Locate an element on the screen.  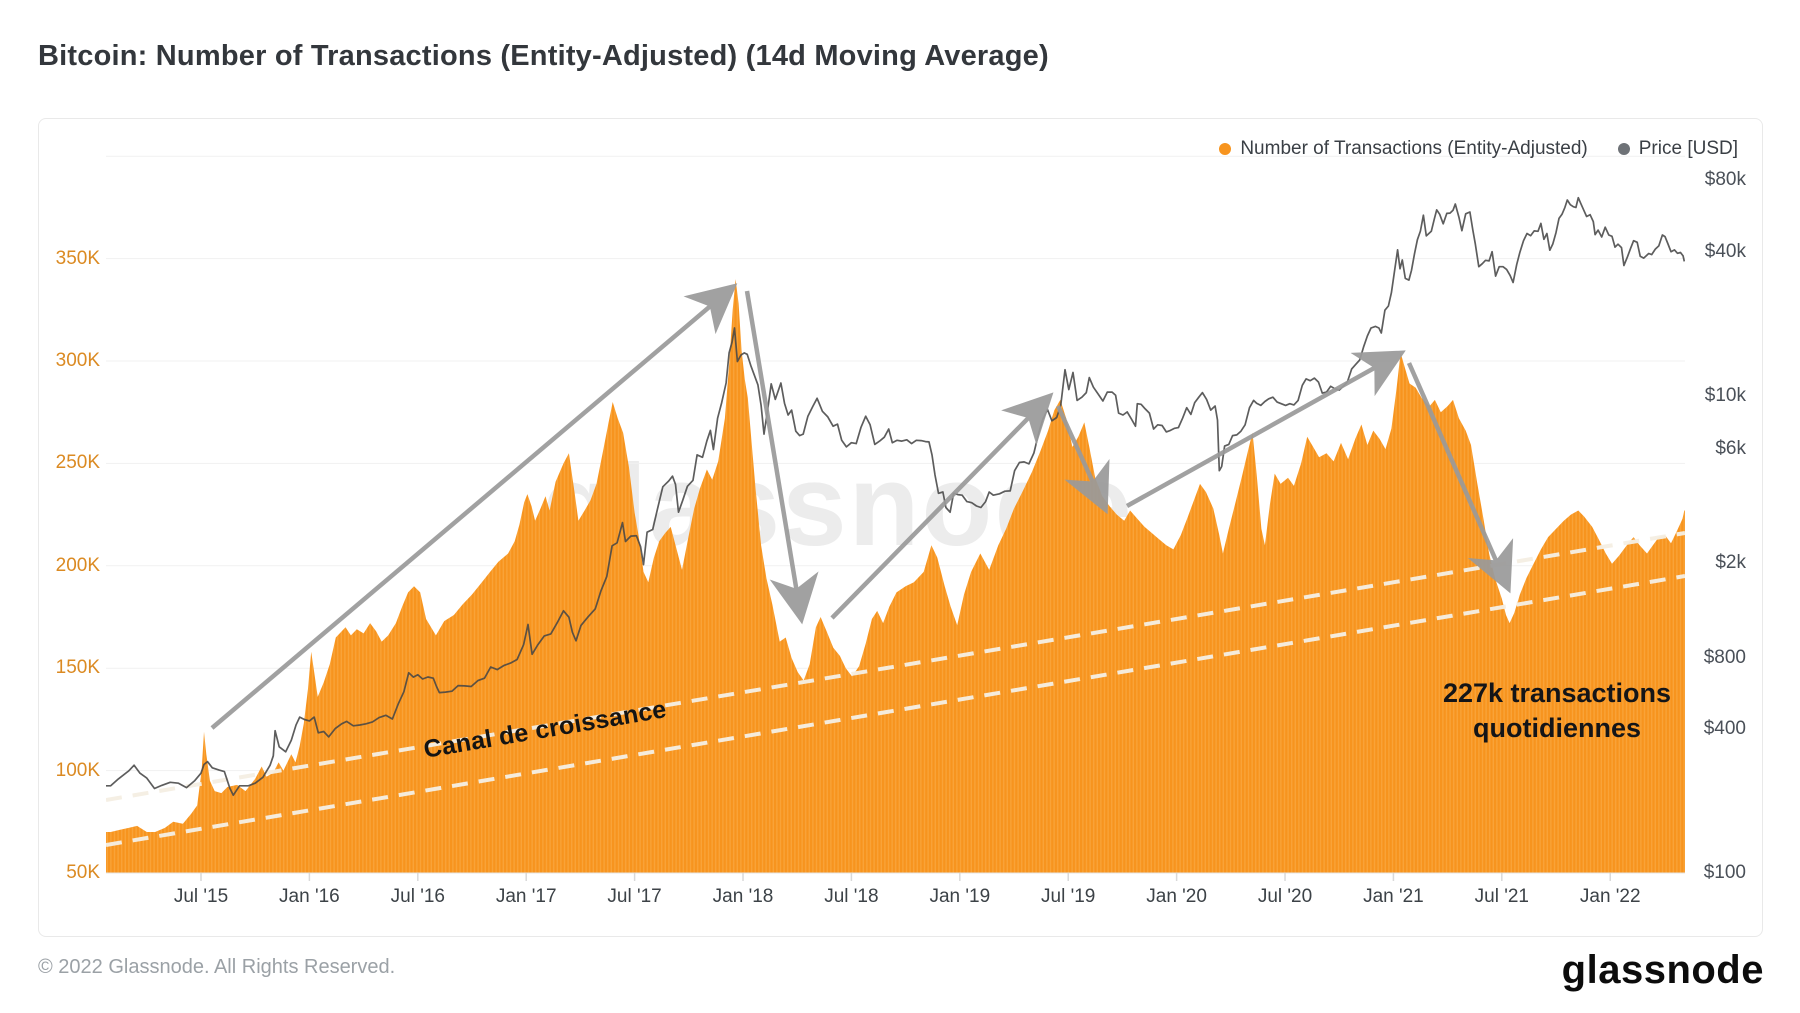
callout-annotation: 227k transactions quotidiennes is located at coordinates (1557, 711).